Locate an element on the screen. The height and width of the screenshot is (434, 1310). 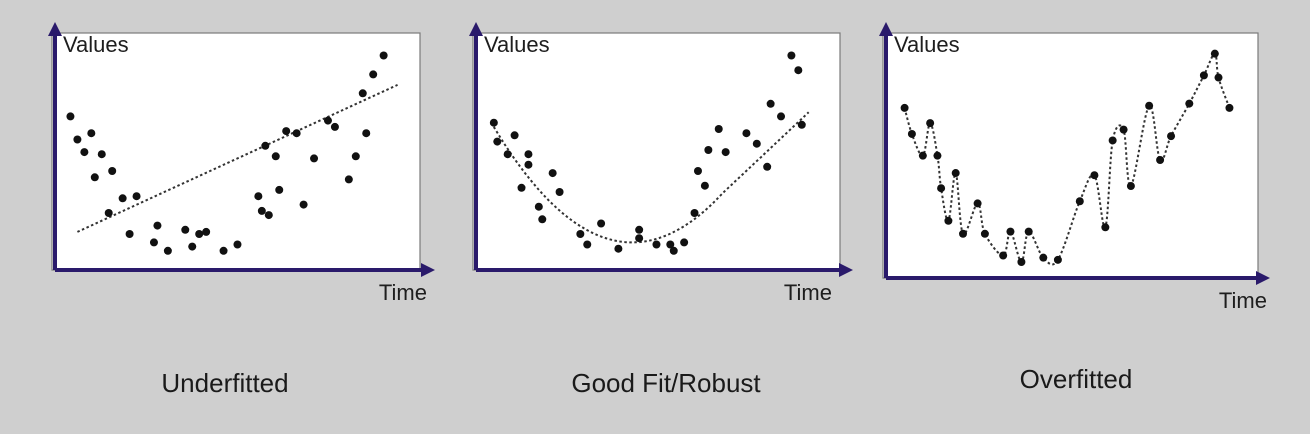
panel-caption: Good Fit/Robust is located at coordinates (666, 383).